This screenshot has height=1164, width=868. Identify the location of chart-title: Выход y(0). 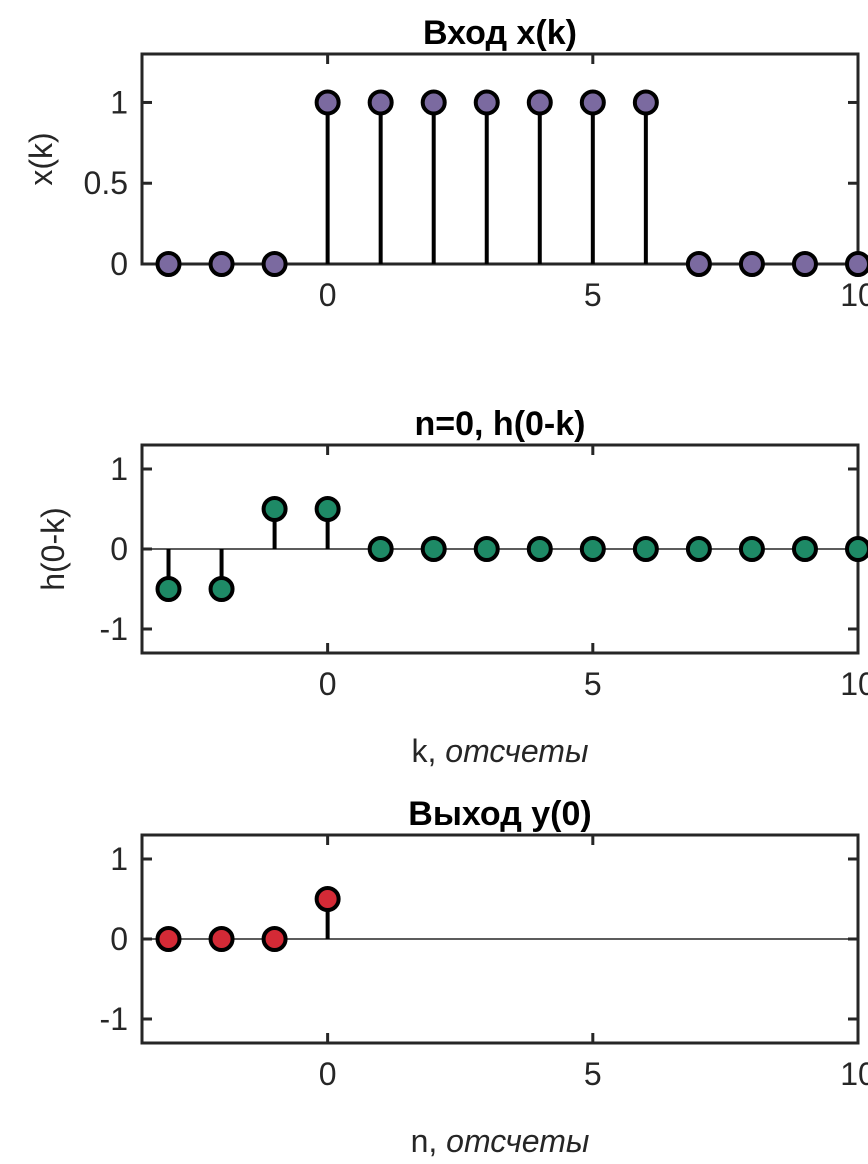
(499, 814).